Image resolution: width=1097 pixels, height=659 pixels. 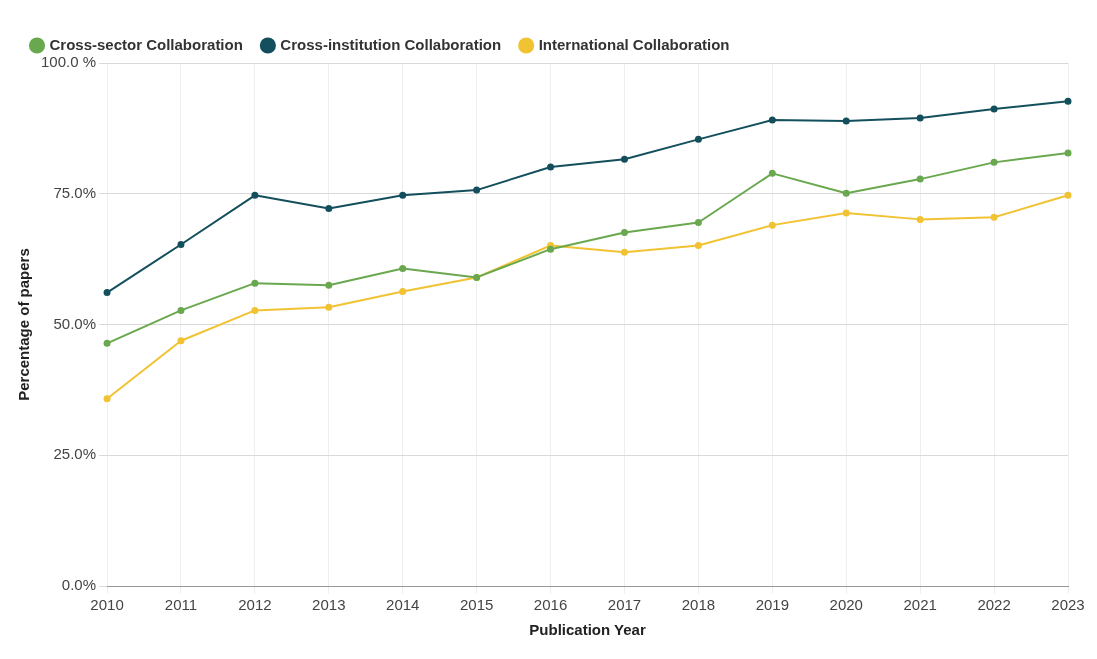 I want to click on x-tick-label: 2023, so click(x=1068, y=605).